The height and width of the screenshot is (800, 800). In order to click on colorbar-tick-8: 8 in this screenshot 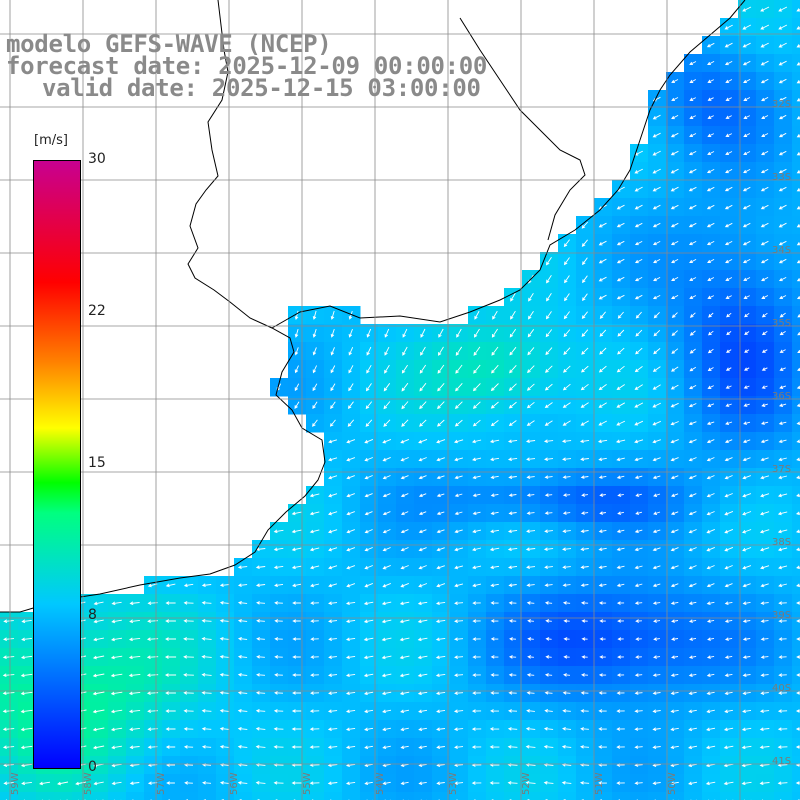, I will do `click(92, 615)`.